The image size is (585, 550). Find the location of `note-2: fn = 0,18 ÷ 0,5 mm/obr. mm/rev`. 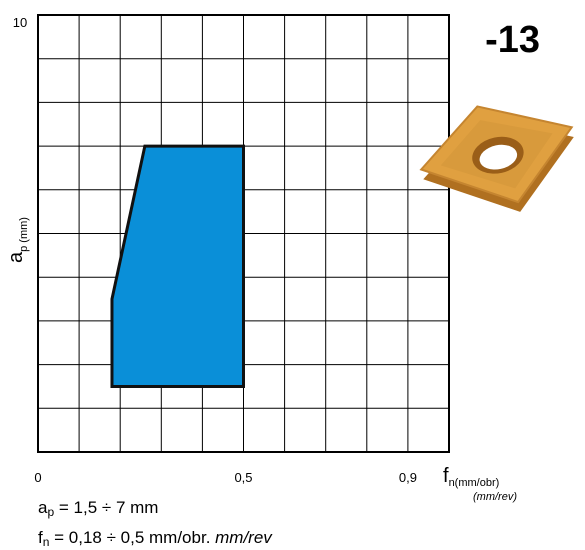

note-2: fn = 0,18 ÷ 0,5 mm/obr. mm/rev is located at coordinates (155, 538).